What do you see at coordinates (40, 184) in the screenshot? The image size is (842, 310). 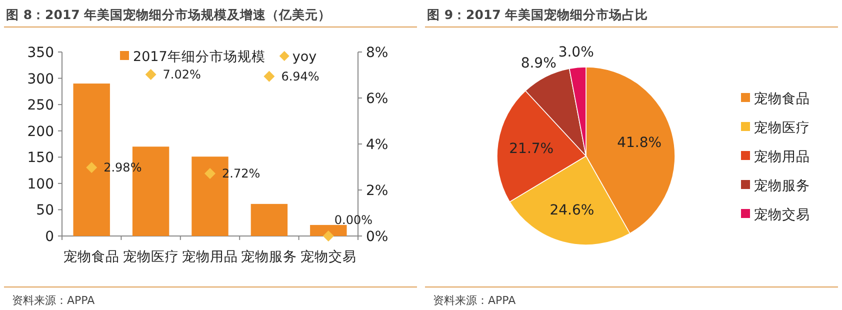 I see `y-tick-label: 100` at bounding box center [40, 184].